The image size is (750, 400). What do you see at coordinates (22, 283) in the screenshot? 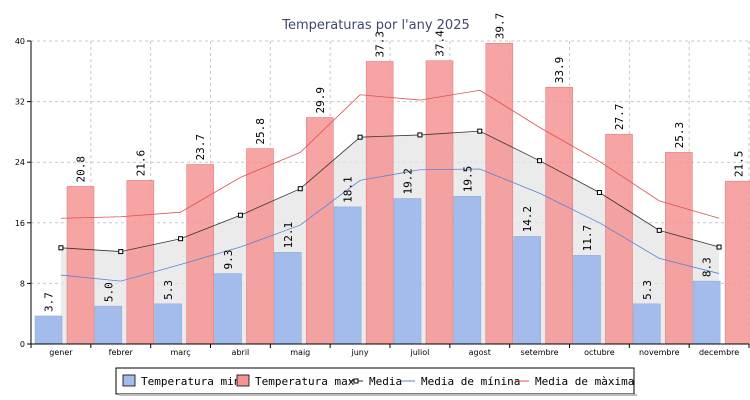
I see `y-tick-label: 8` at bounding box center [22, 283].